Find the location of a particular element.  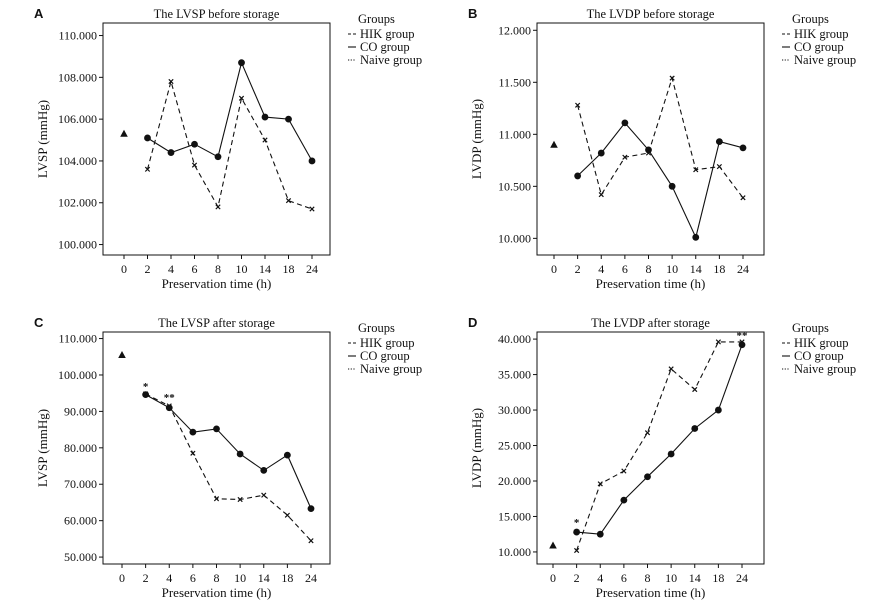

y-tick-label: 100.000 is located at coordinates (77, 375).